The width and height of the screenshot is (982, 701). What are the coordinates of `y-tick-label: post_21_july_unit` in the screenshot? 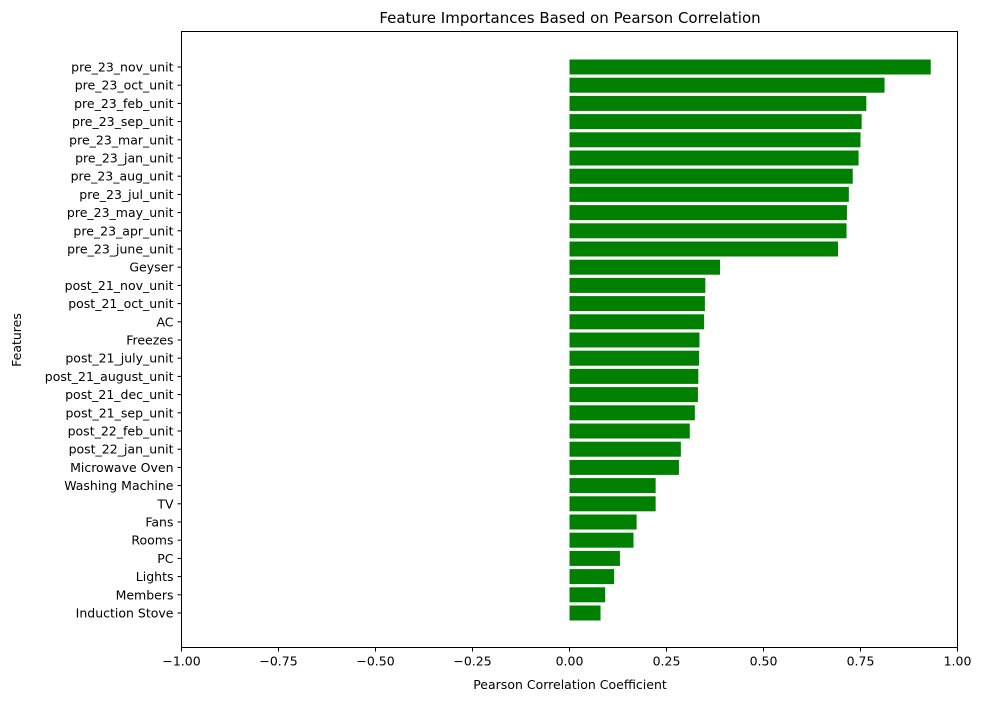 It's located at (119, 358).